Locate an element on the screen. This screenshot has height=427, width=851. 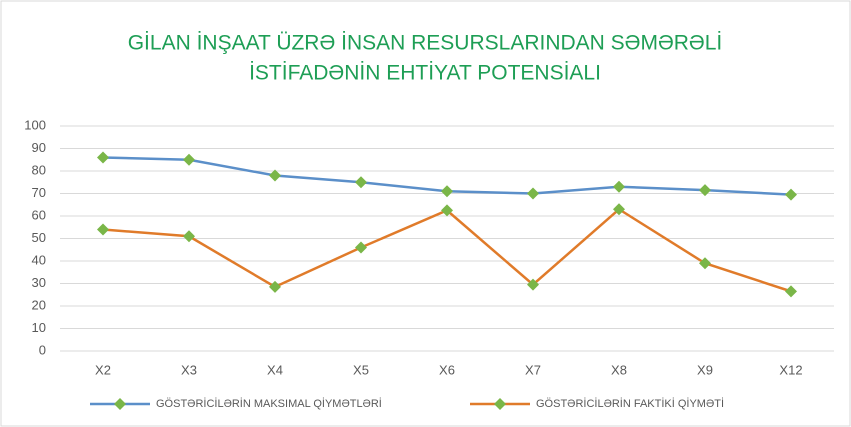
x-tick-label: X5 is located at coordinates (361, 369).